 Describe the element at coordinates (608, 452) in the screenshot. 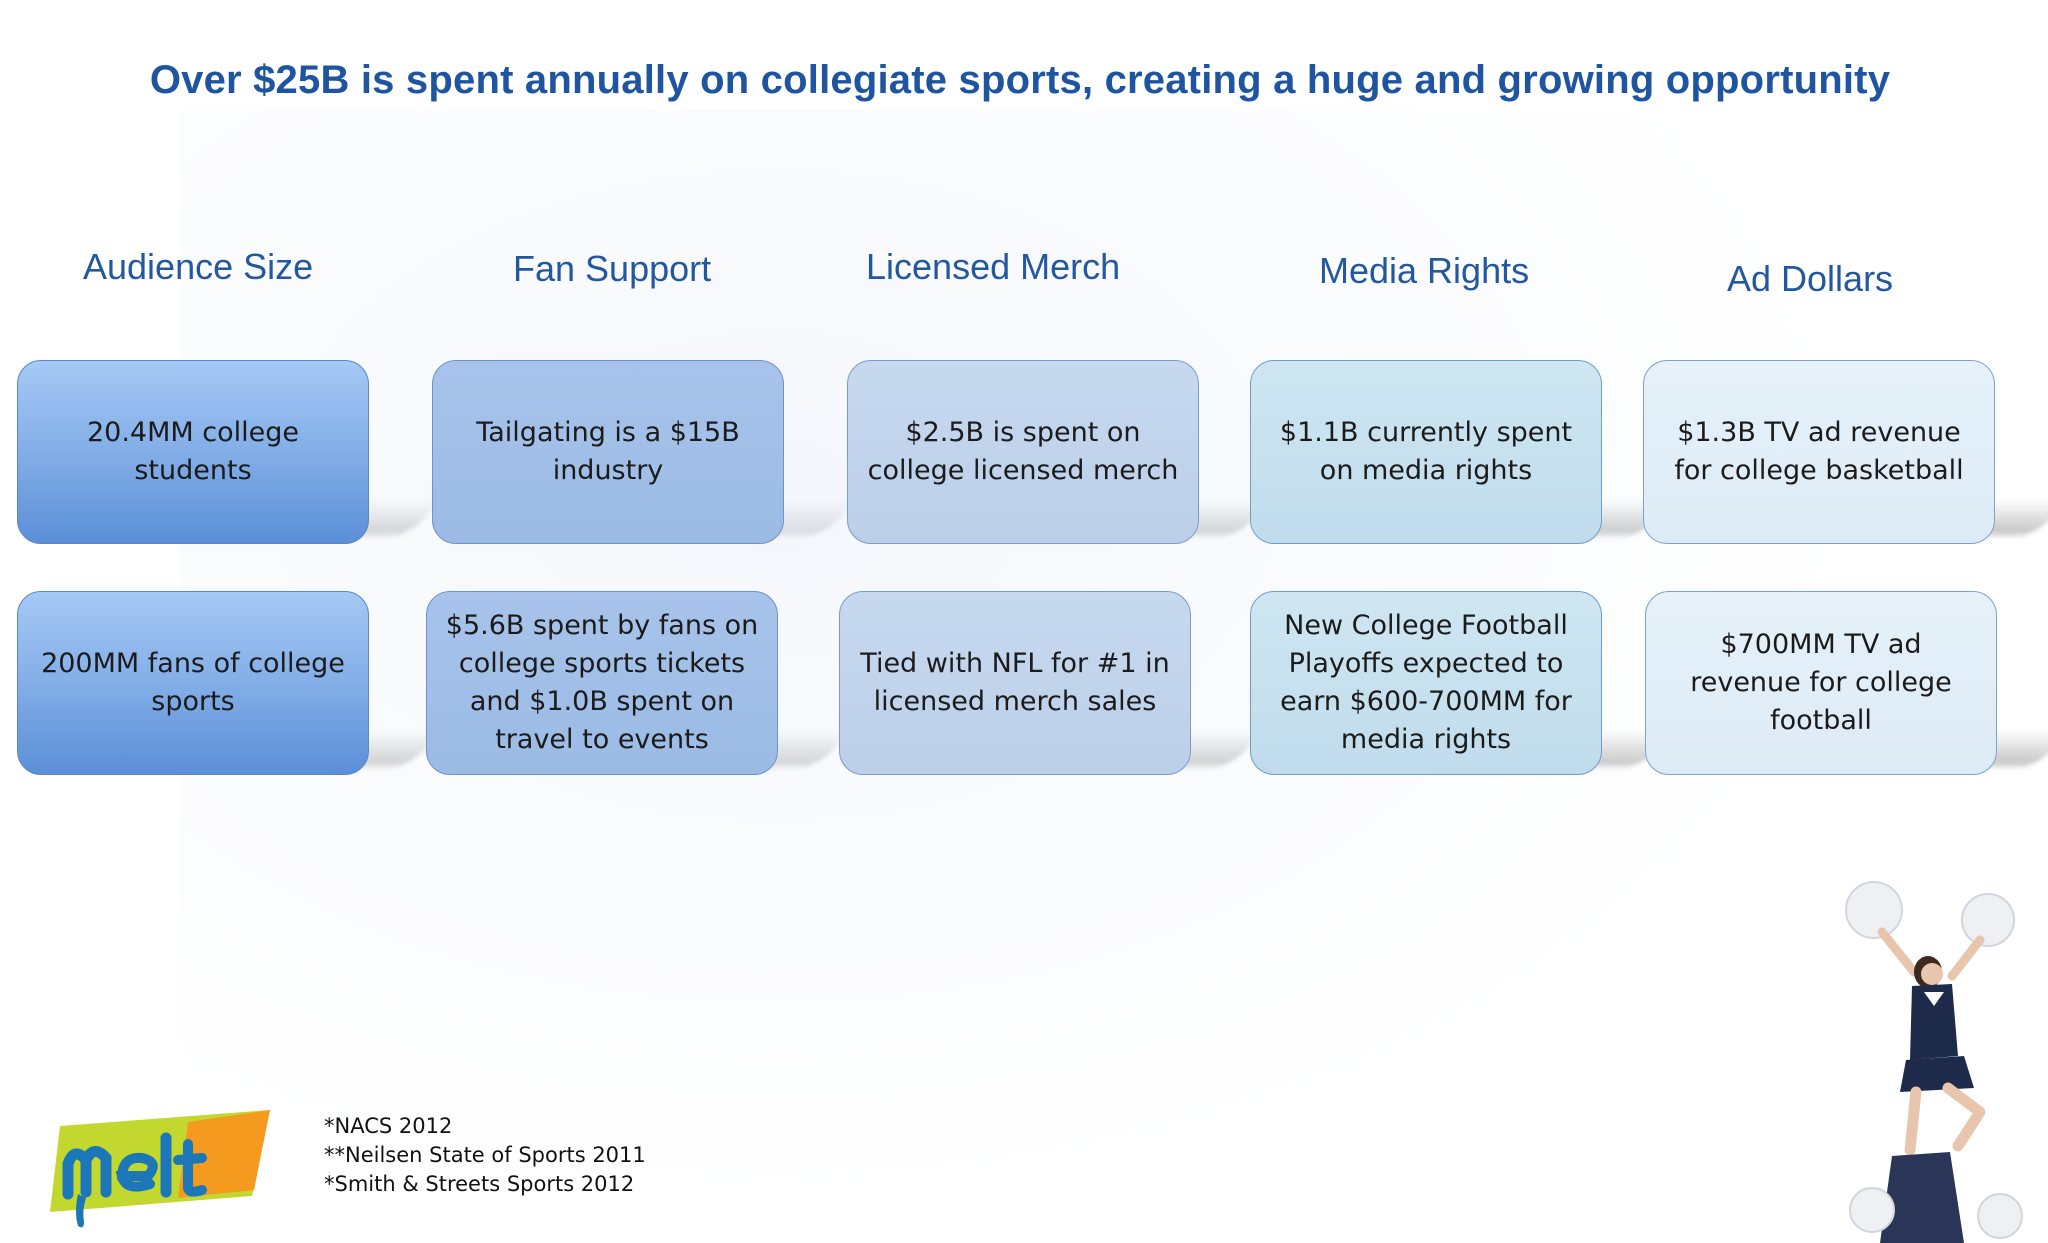

I see `card-fan-tailgating: Tailgating is a $15B industry` at that location.